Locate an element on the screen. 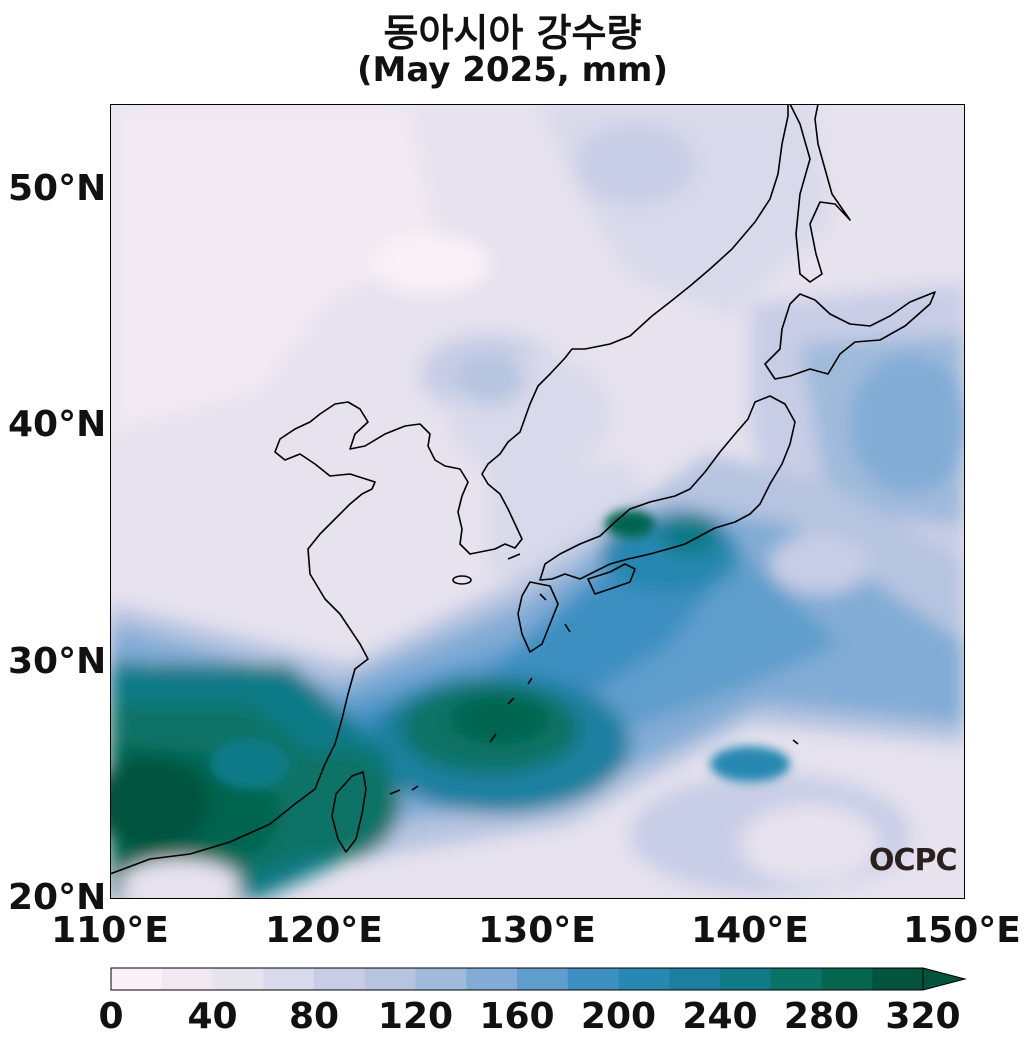 This screenshot has height=1050, width=1025. colorbar-tick-label: 120 is located at coordinates (415, 1016).